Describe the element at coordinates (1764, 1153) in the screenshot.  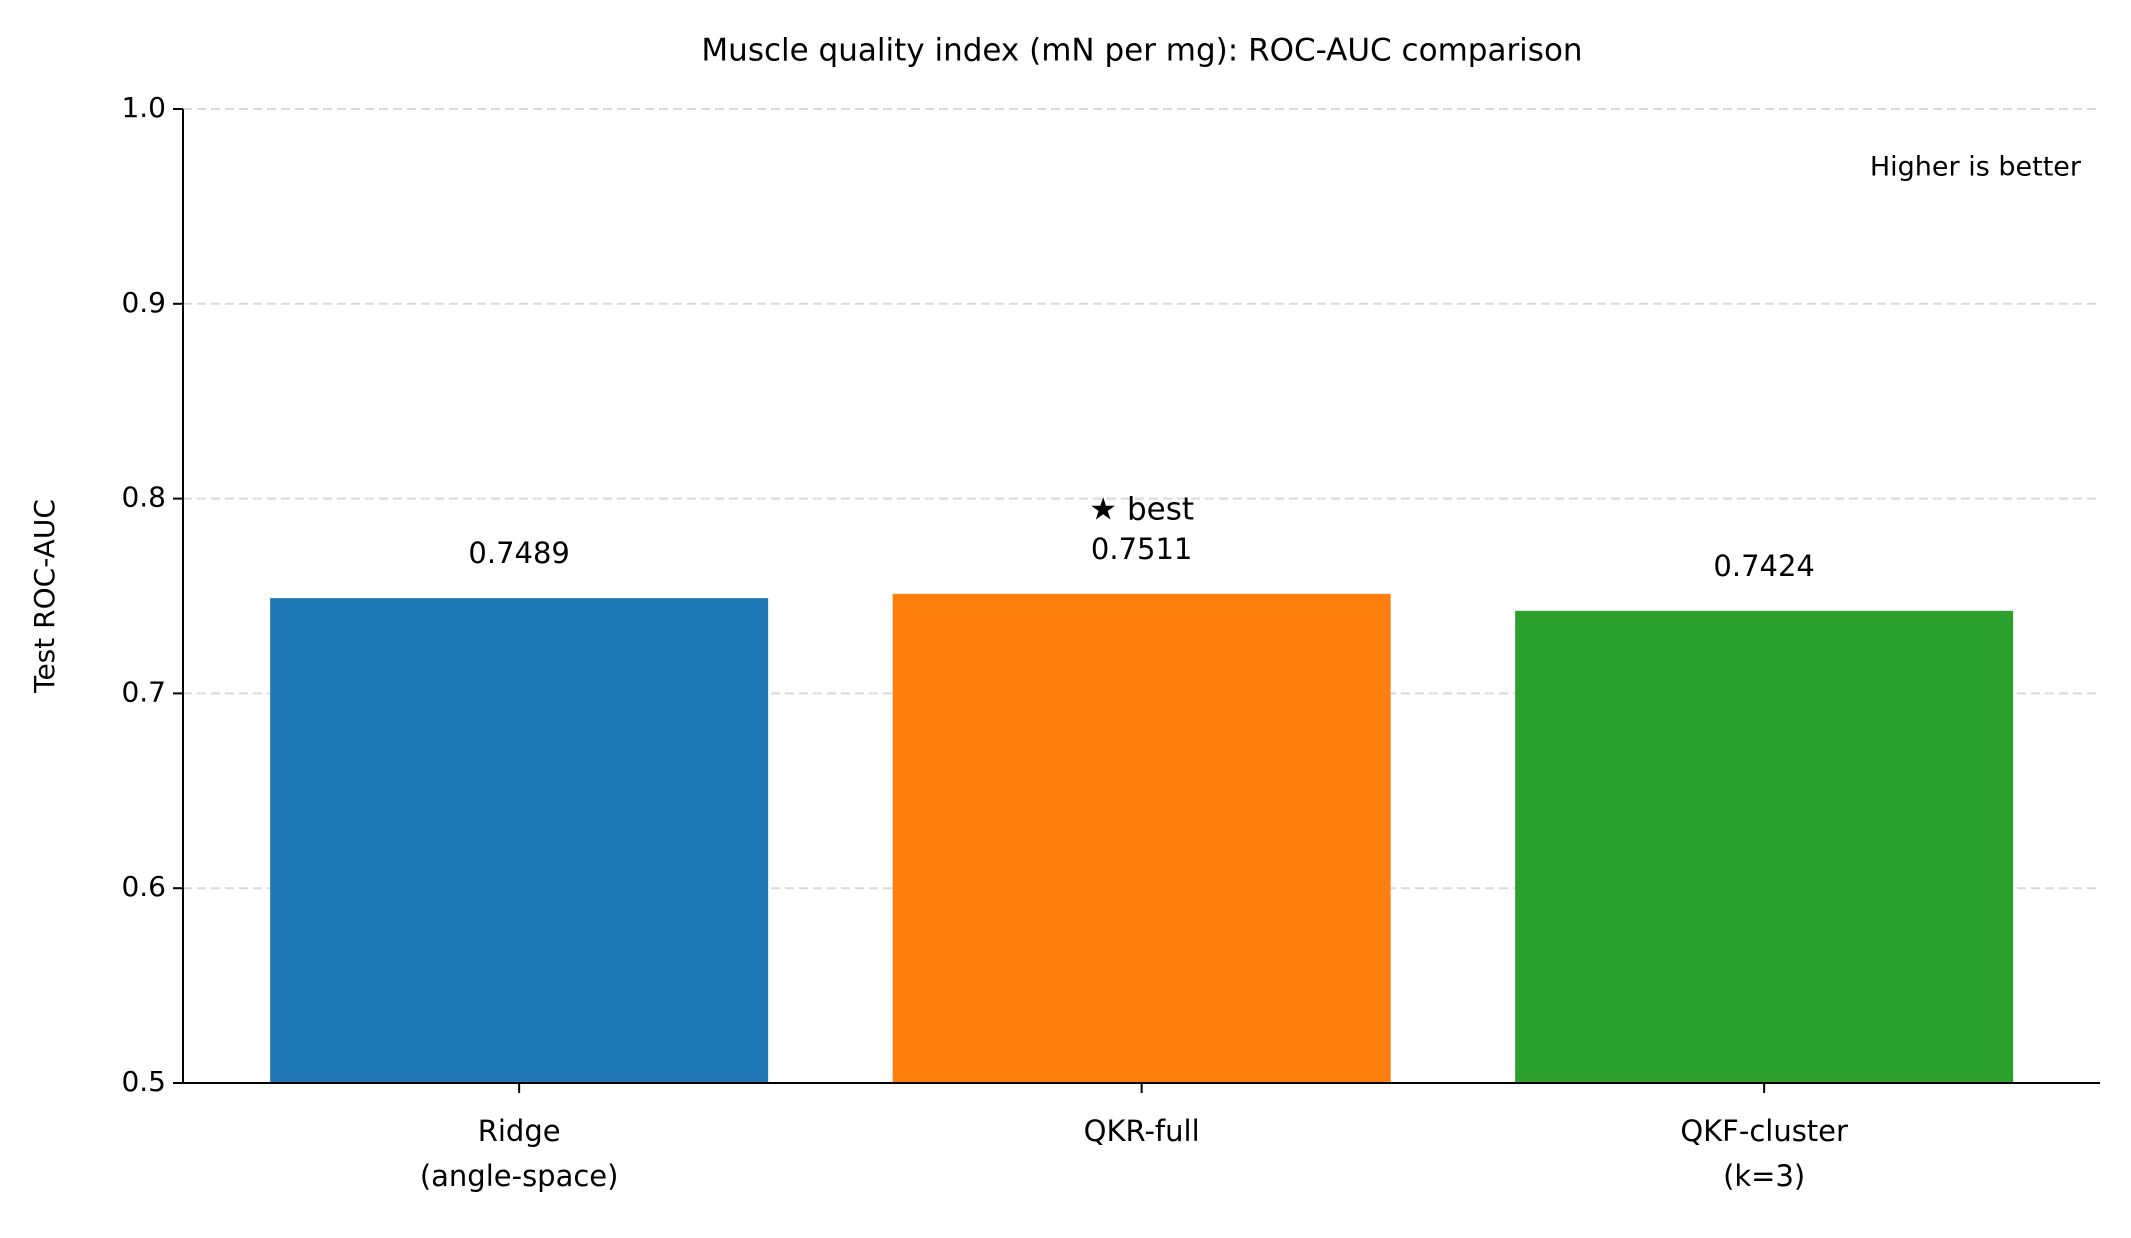
I see `x-tick-label: QKF-cluster (k=3)` at that location.